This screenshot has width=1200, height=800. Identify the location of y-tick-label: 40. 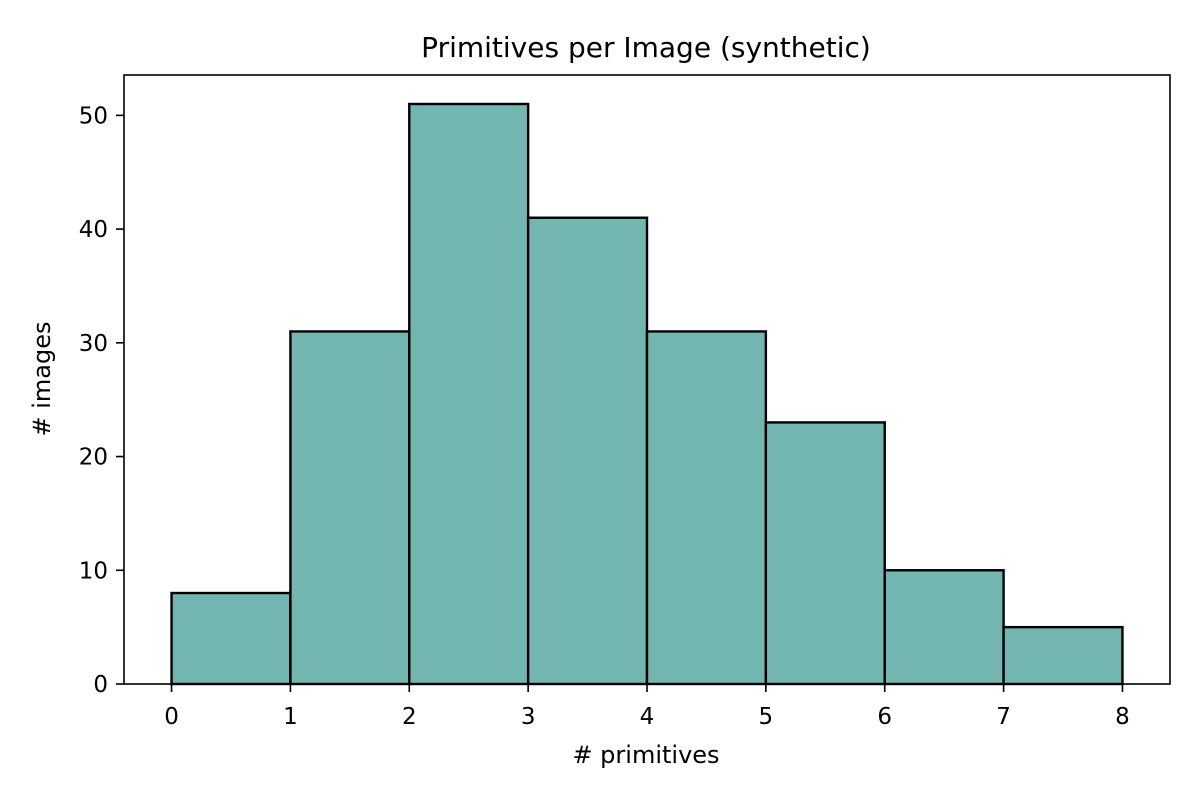
(93, 230).